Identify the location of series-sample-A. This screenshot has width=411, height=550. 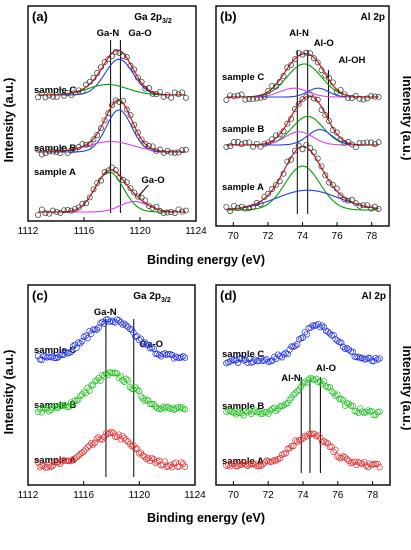
(303, 450).